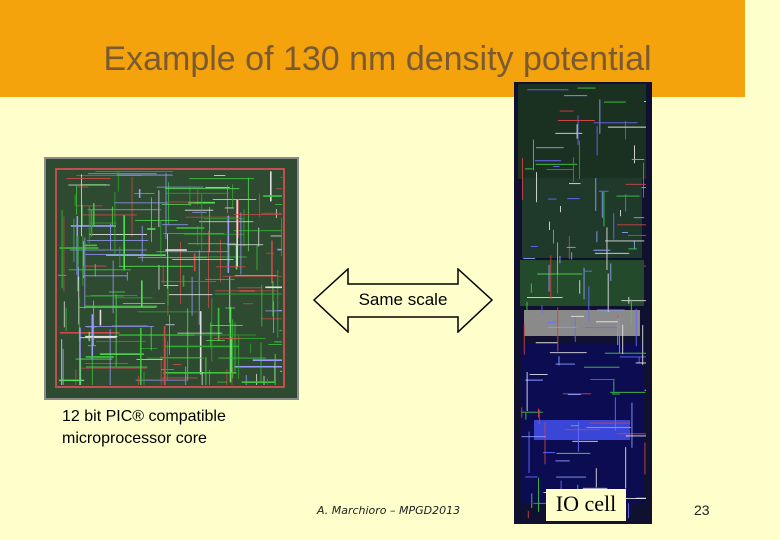  Describe the element at coordinates (144, 416) in the screenshot. I see `caption-line-1: 12 bit PIC® compatible` at that location.